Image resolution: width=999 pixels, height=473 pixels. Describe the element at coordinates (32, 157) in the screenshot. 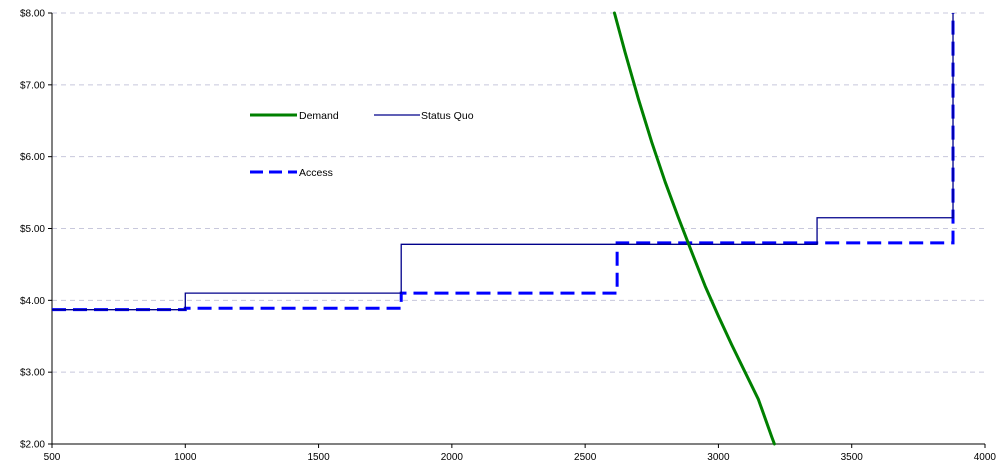

I see `y-tick-label: $6.00` at that location.